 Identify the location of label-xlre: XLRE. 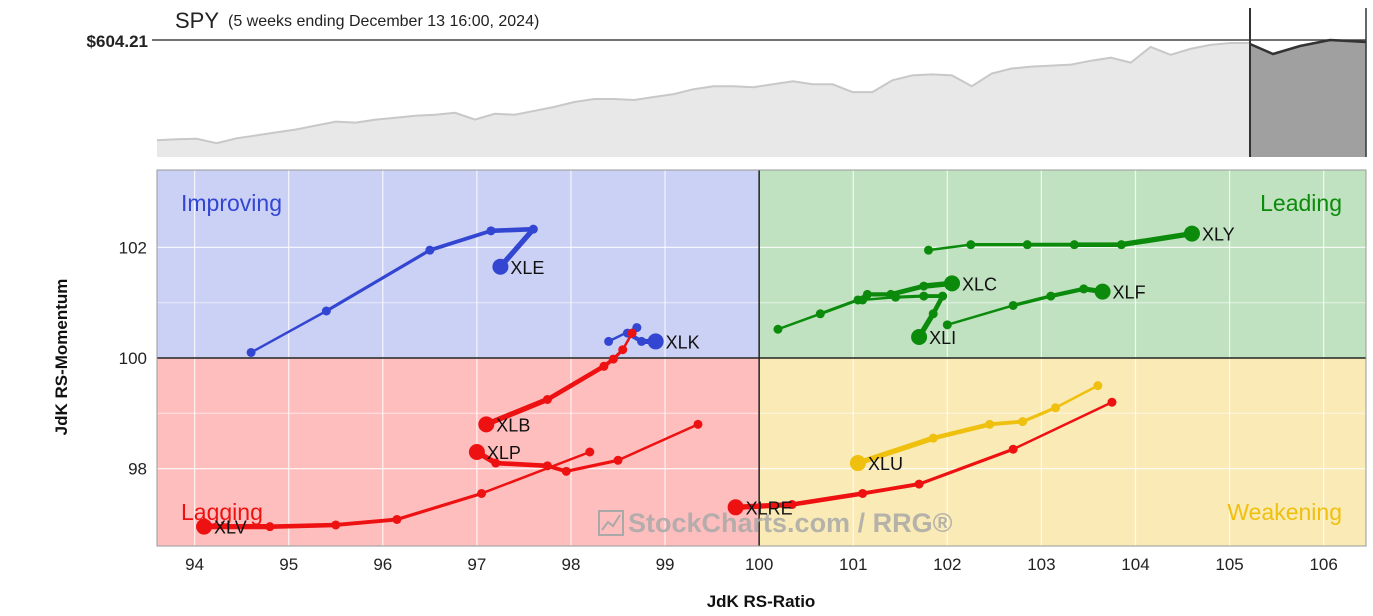
(769, 508).